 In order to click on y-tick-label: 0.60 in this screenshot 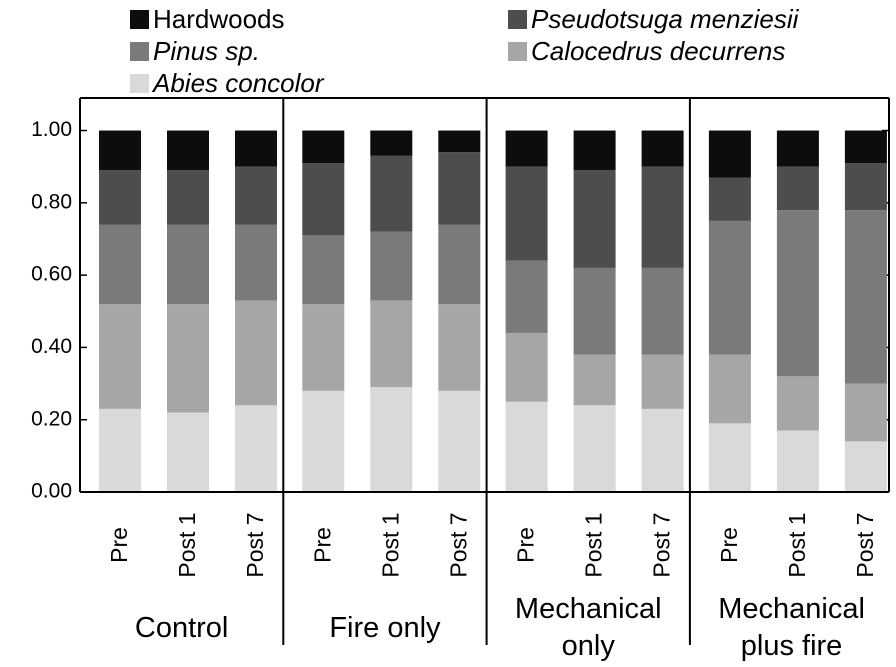, I will do `click(51, 274)`.